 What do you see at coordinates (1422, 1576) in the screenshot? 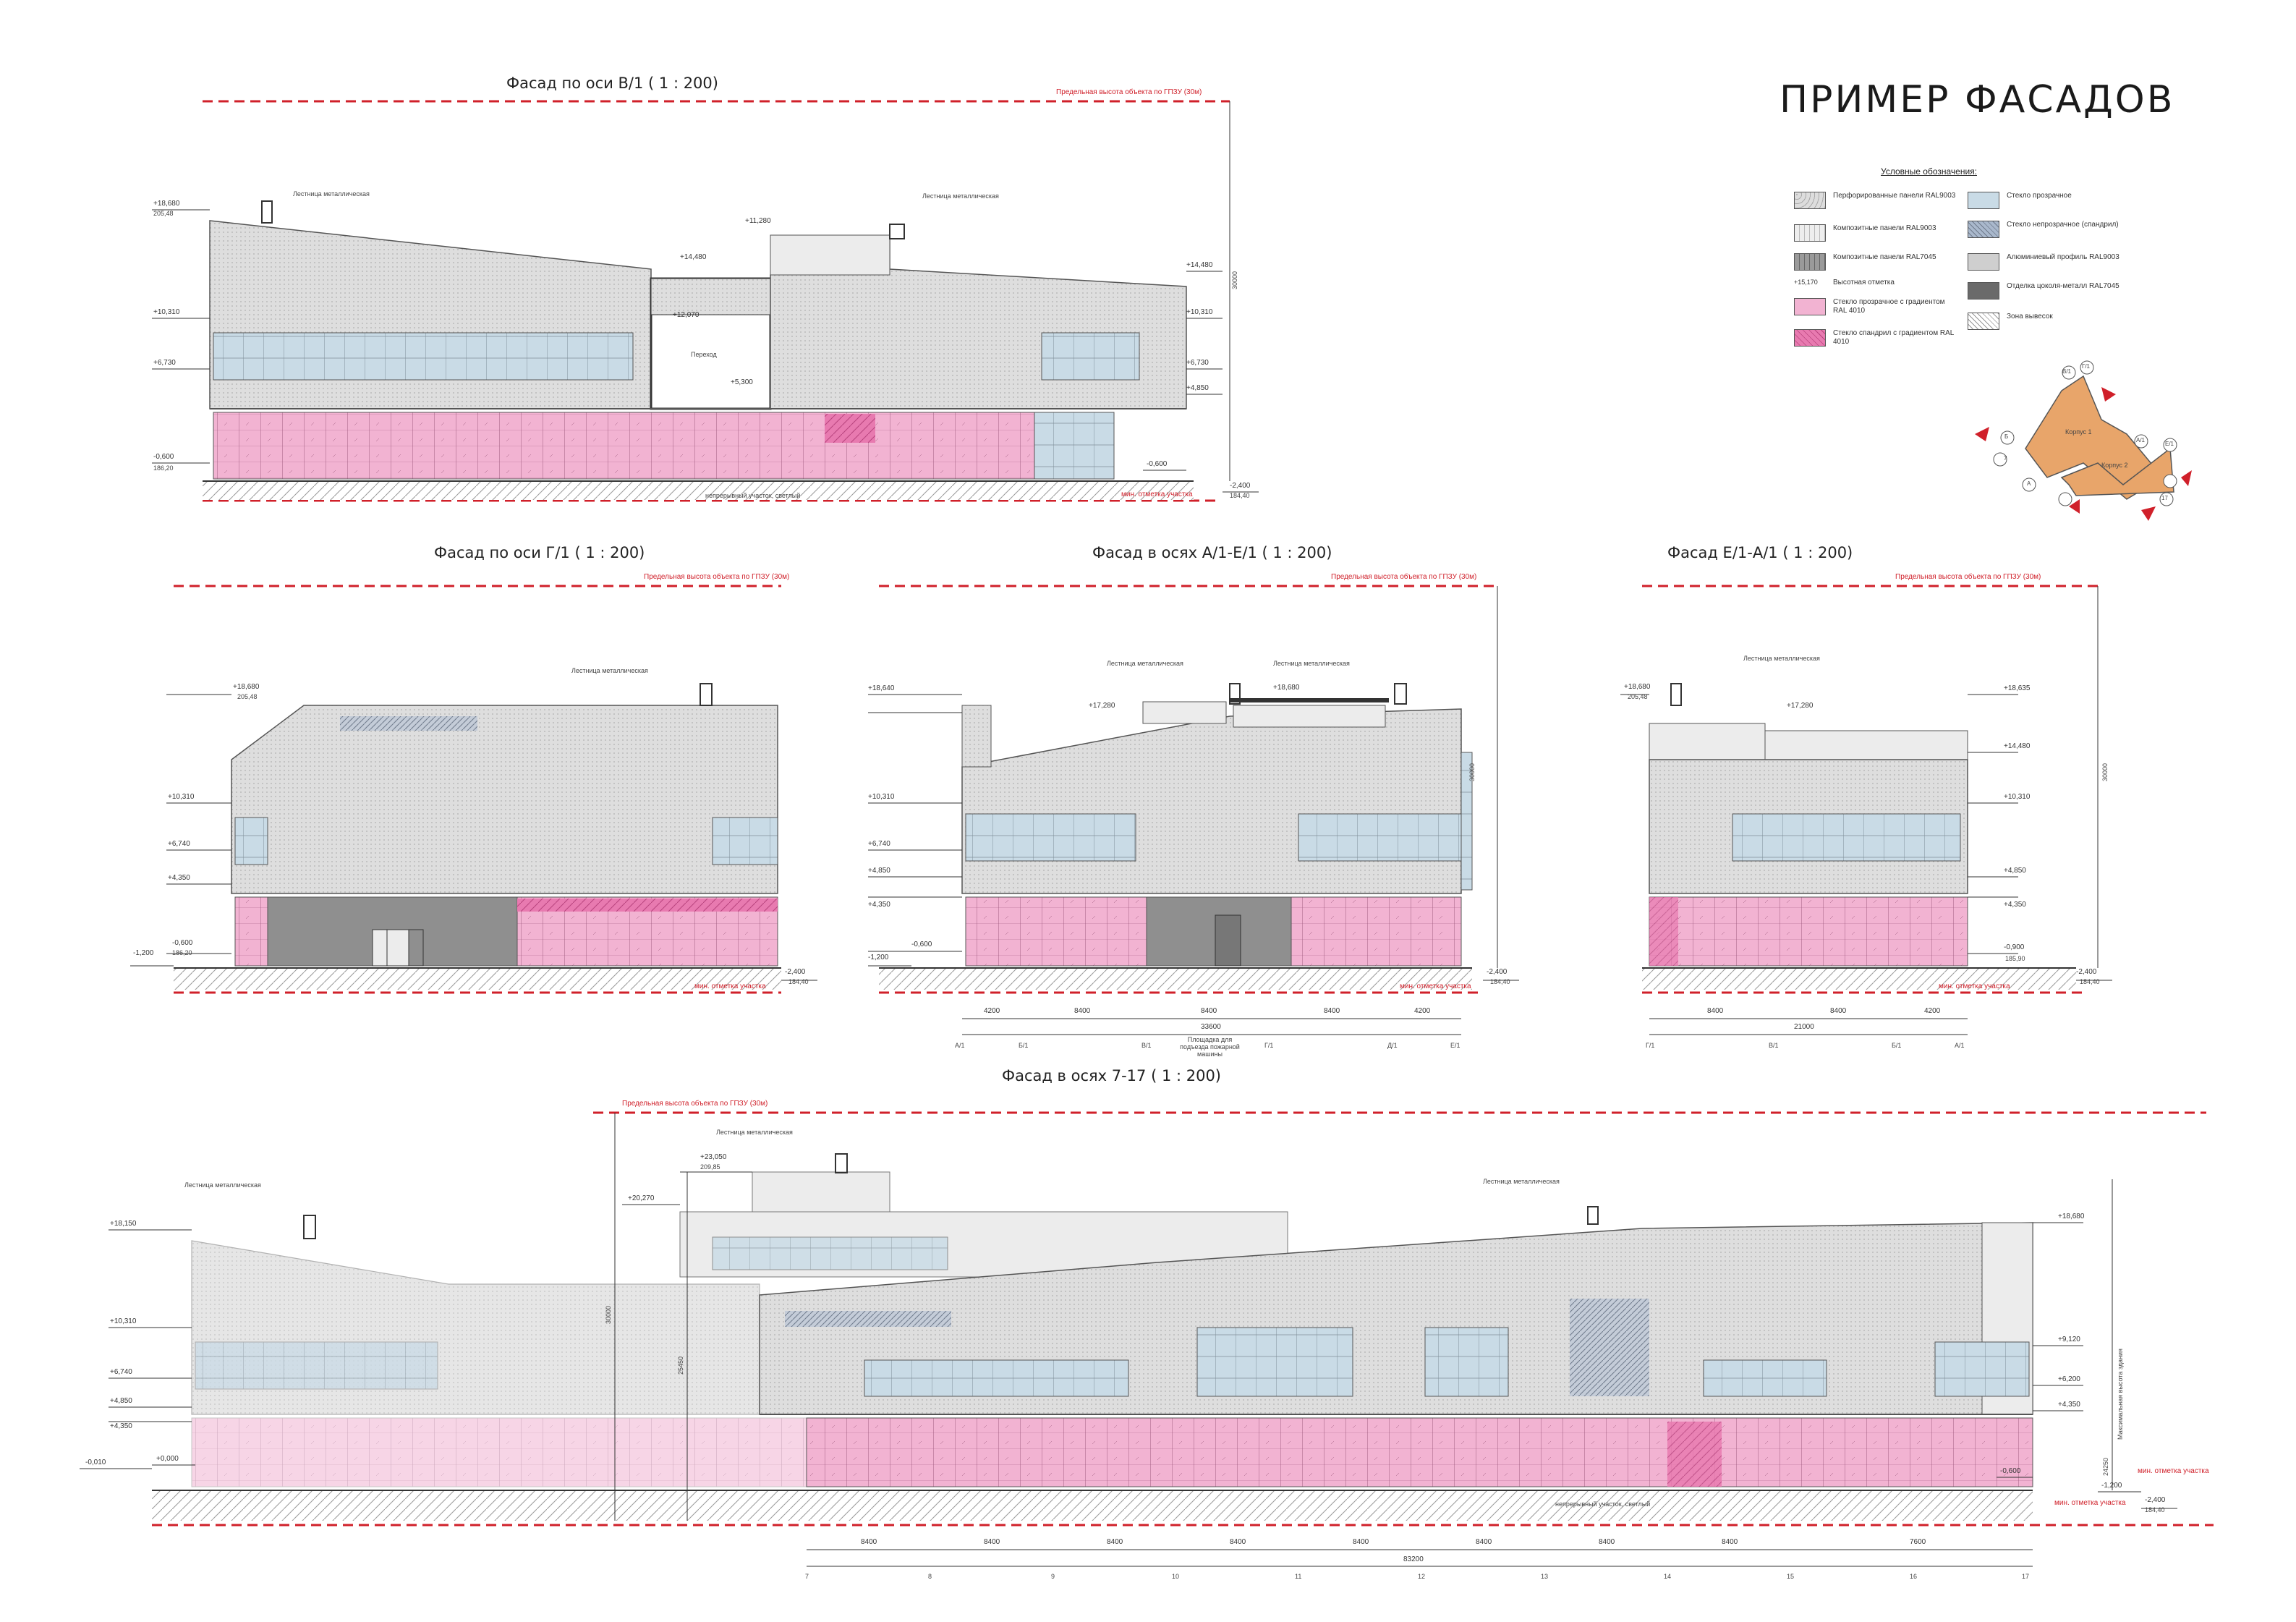
I see `axis-label: 12` at bounding box center [1422, 1576].